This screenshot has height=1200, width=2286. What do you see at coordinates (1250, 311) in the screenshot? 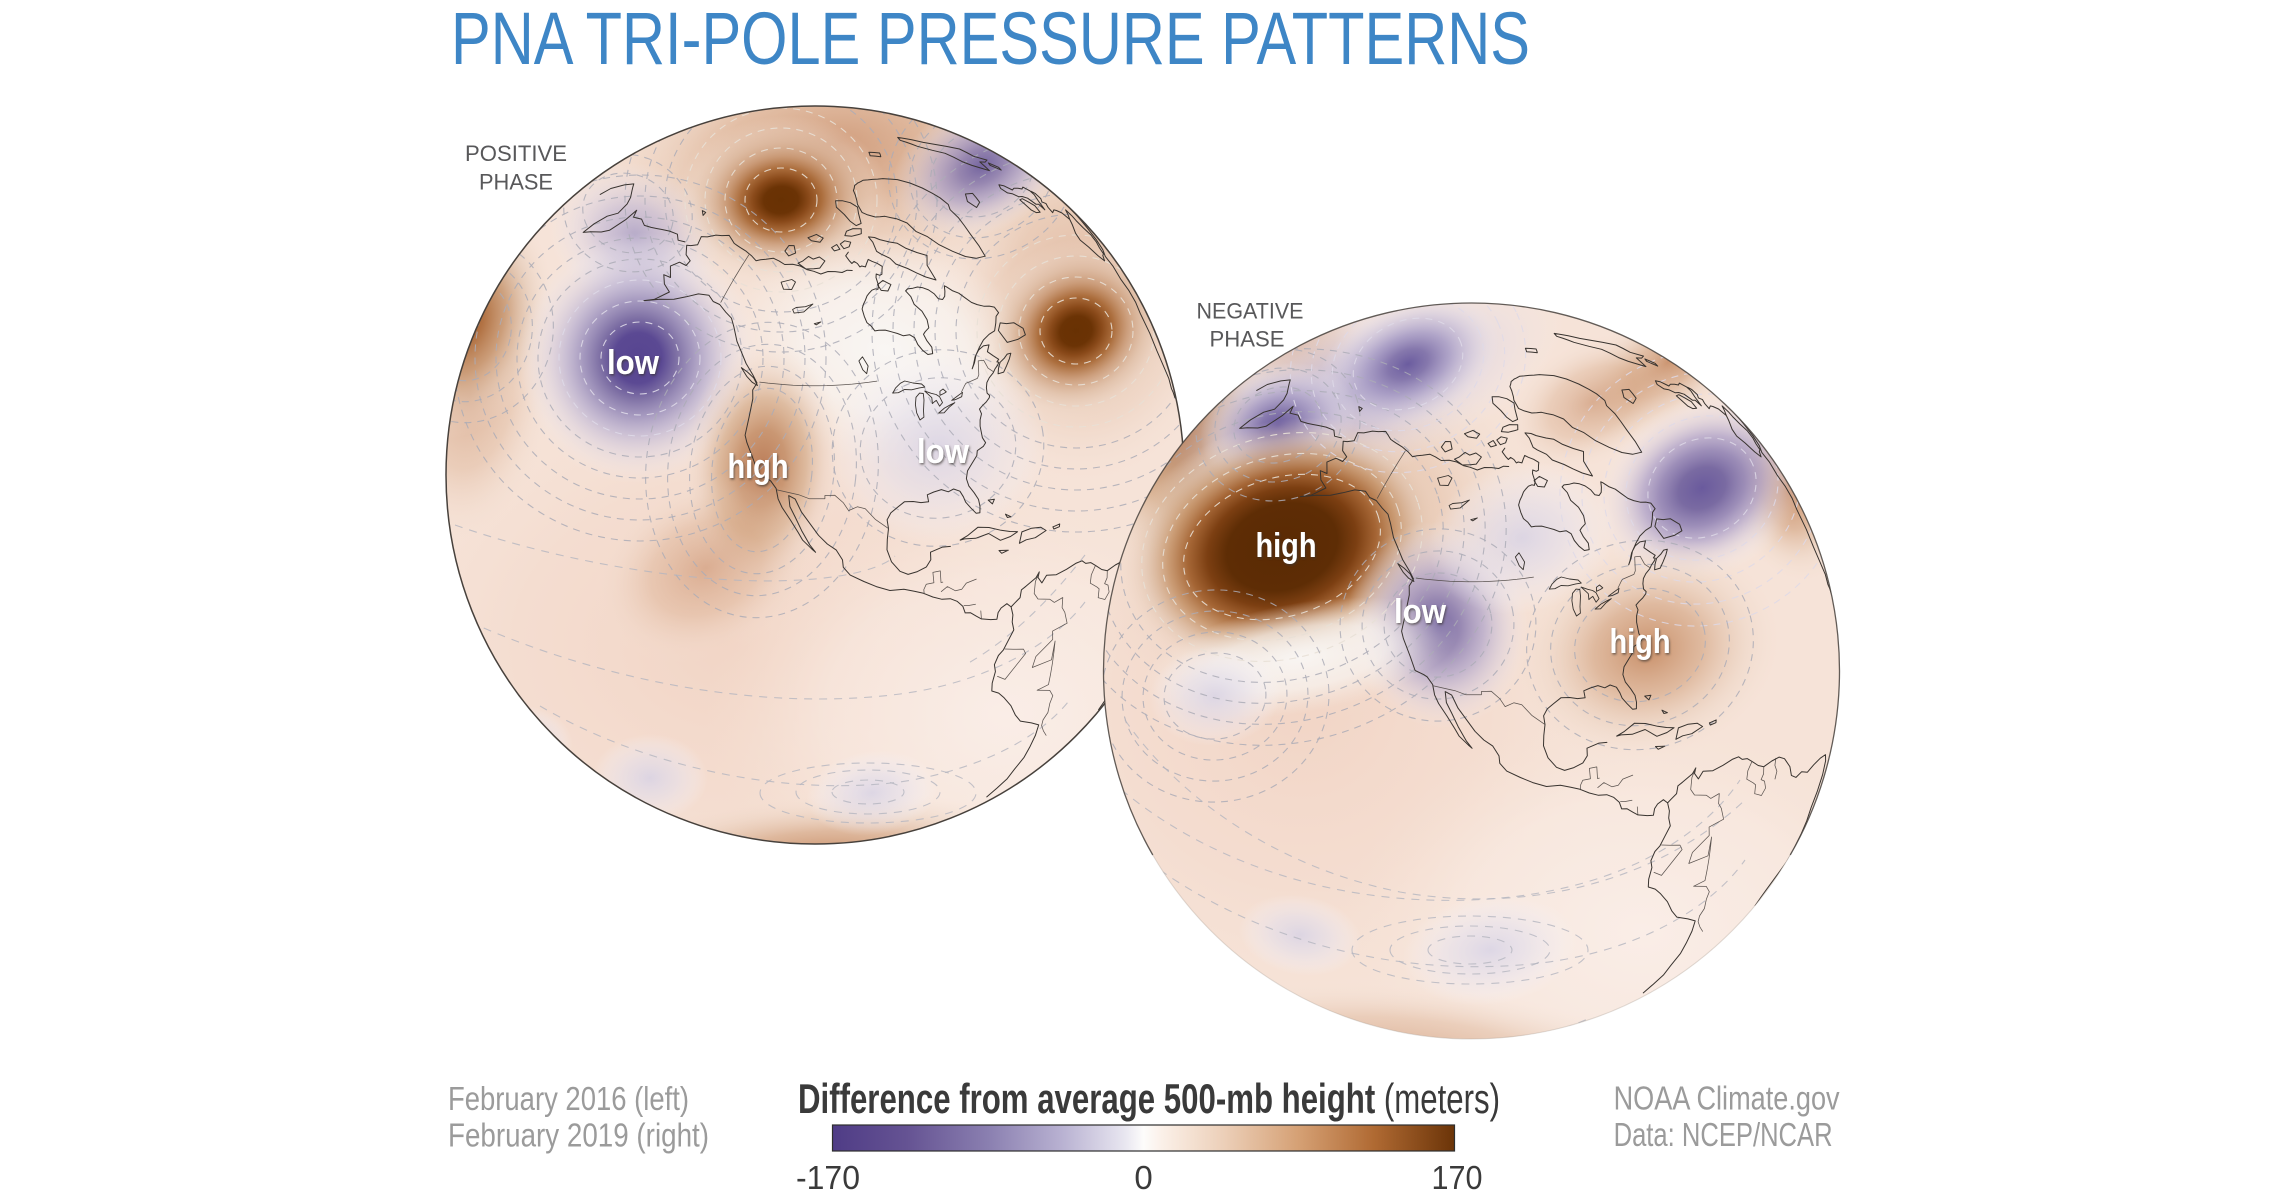
I see `svg-text: NEGATIVE` at bounding box center [1250, 311].